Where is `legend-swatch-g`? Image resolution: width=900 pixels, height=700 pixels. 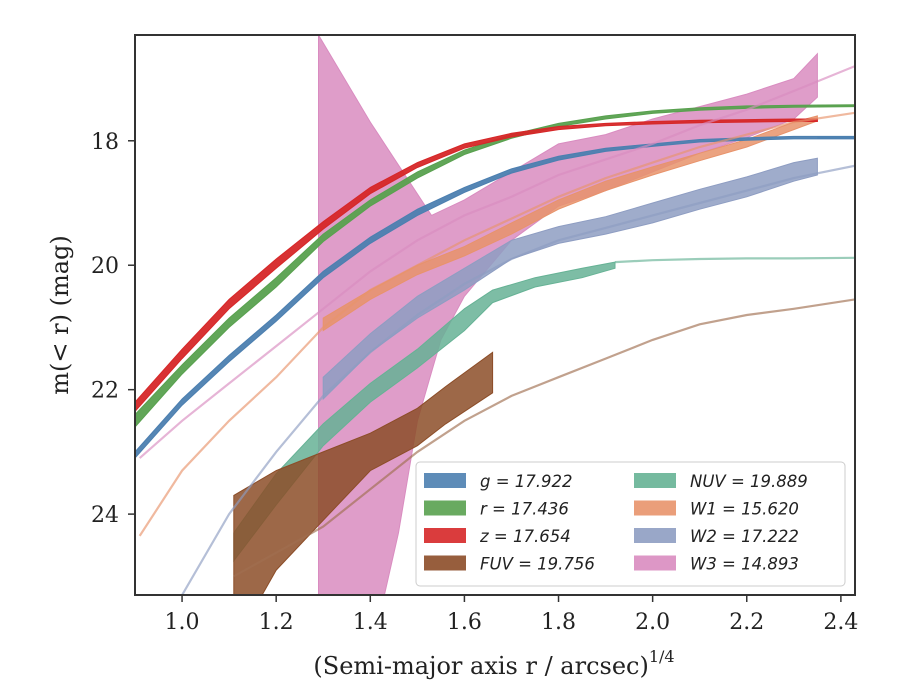 legend-swatch-g is located at coordinates (445, 480).